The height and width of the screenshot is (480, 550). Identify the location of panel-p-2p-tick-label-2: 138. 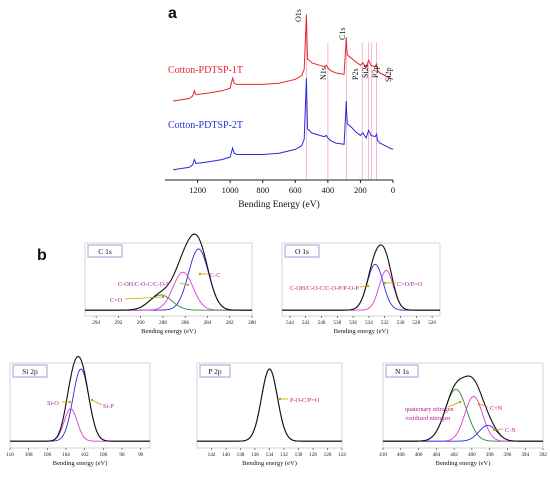
(241, 455).